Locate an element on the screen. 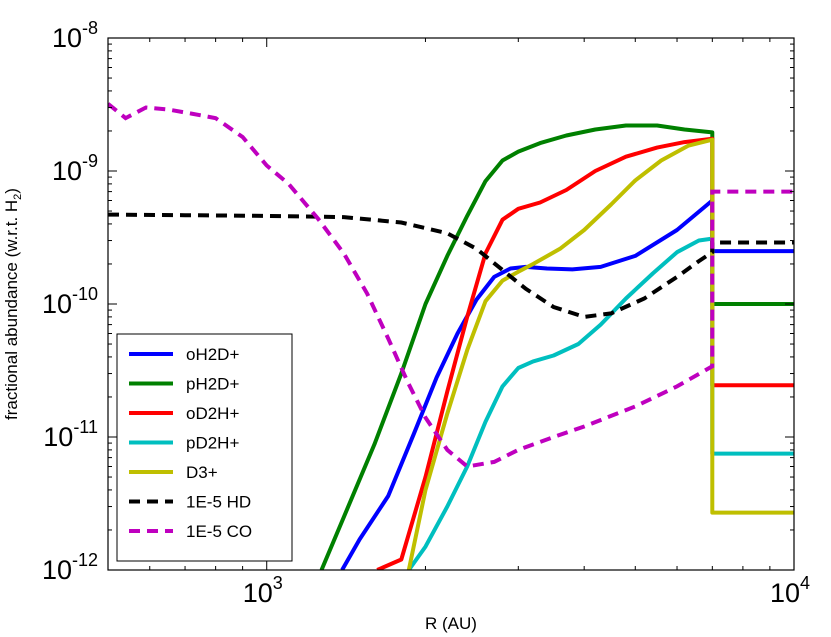 The height and width of the screenshot is (637, 831). x-tick-exponent: 3 is located at coordinates (278, 583).